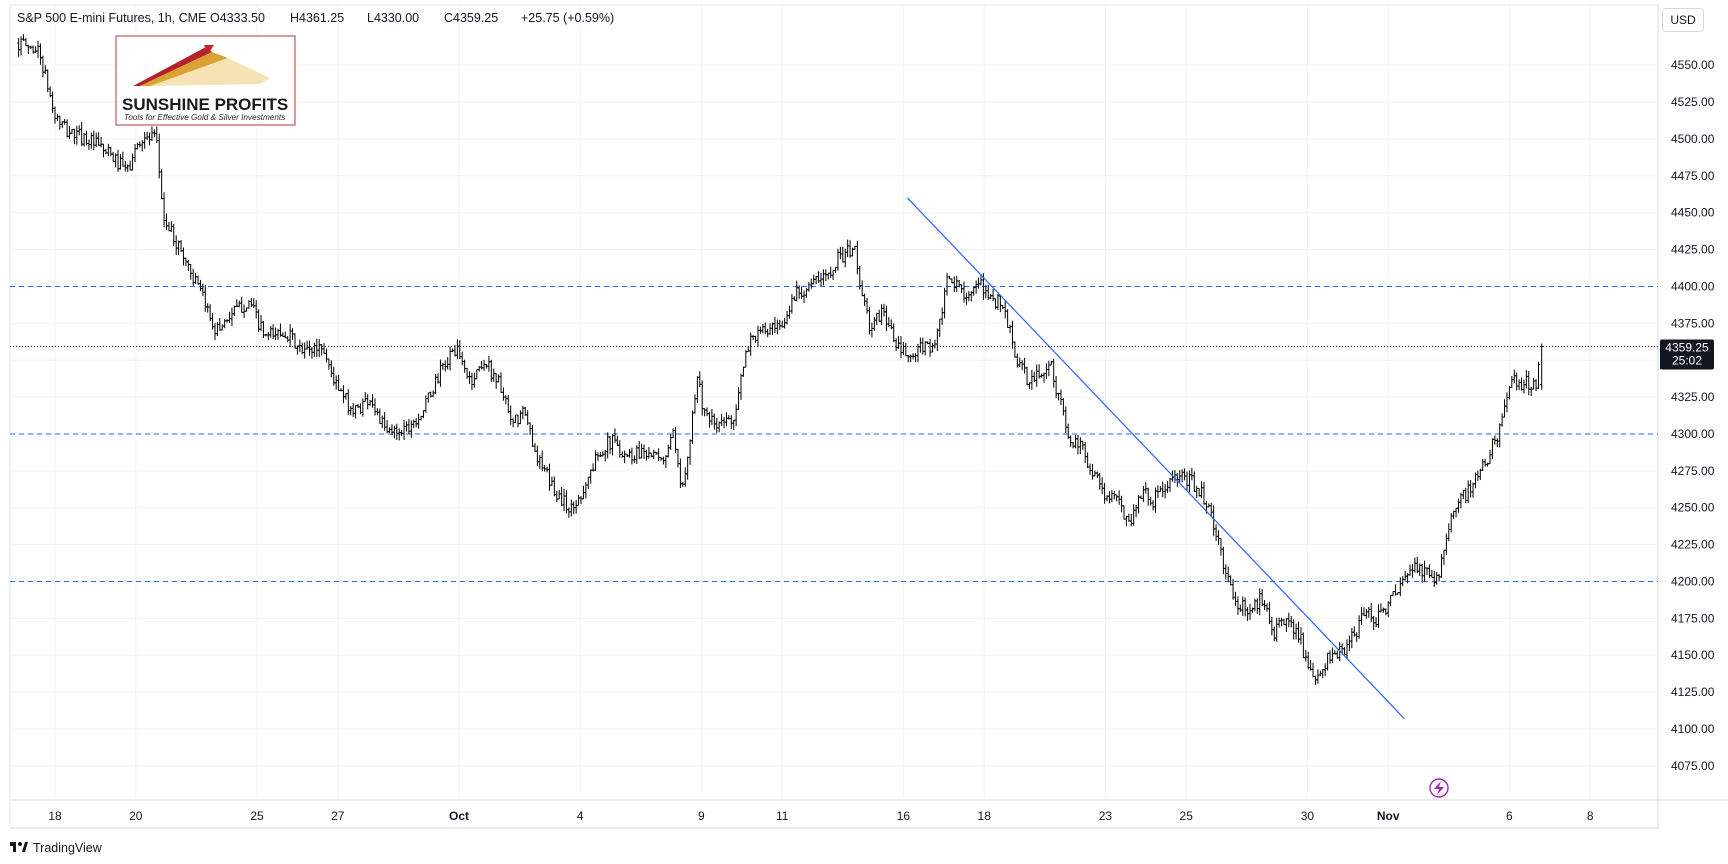 The width and height of the screenshot is (1728, 864). I want to click on current-price-value: 4359.25, so click(1687, 348).